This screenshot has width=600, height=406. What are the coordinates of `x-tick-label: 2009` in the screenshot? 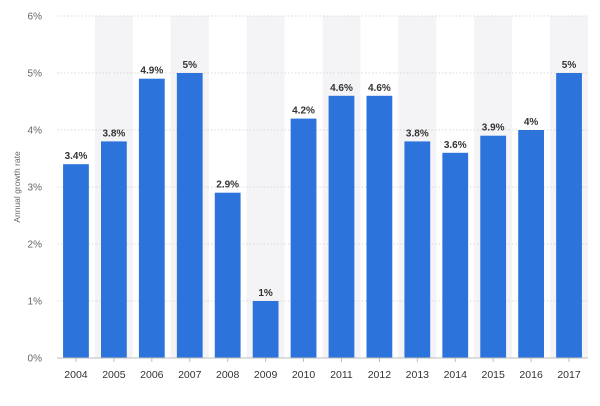 It's located at (266, 375).